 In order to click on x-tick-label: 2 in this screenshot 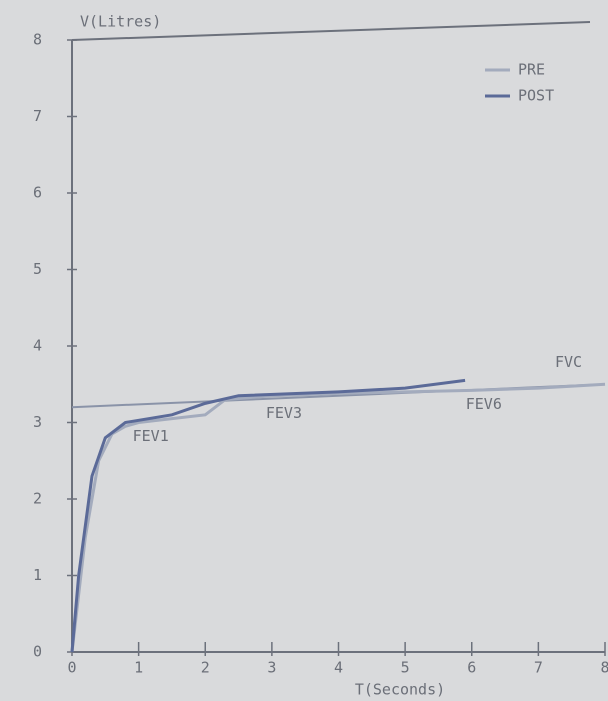, I will do `click(205, 668)`.